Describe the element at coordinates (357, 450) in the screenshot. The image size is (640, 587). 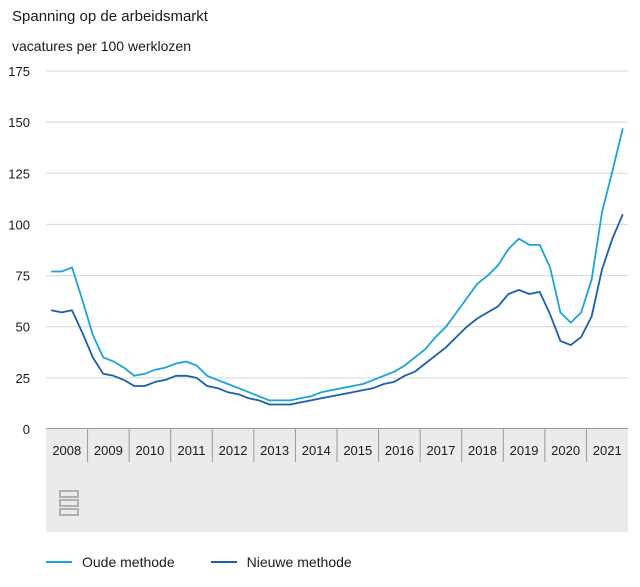
I see `x-tick-label: 2015` at that location.